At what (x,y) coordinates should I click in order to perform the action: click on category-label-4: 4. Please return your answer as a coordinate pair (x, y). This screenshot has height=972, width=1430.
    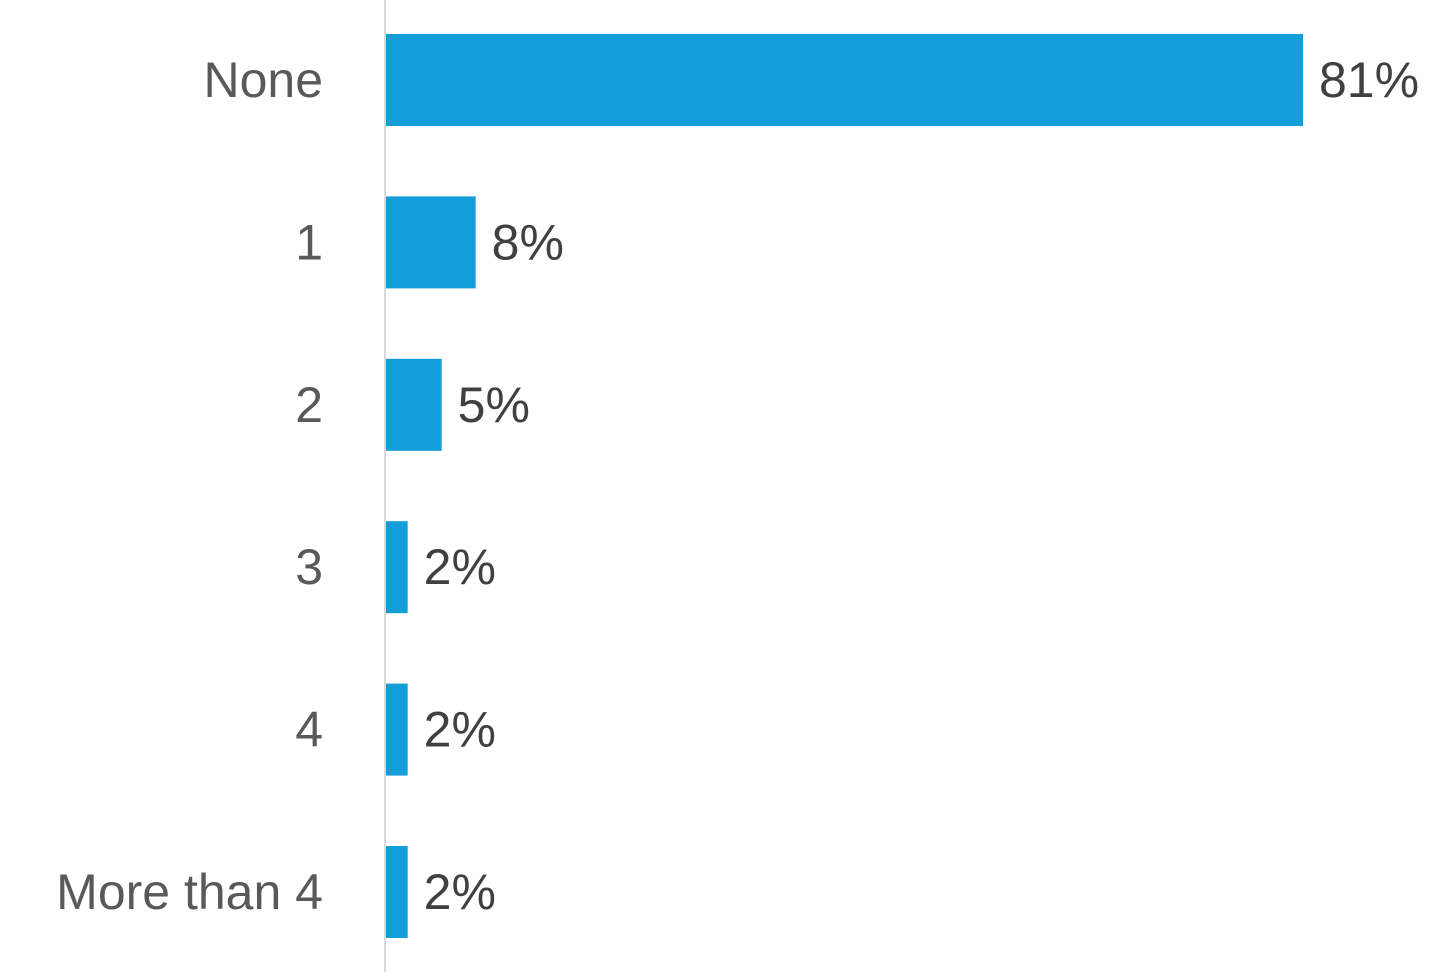
    Looking at the image, I should click on (309, 730).